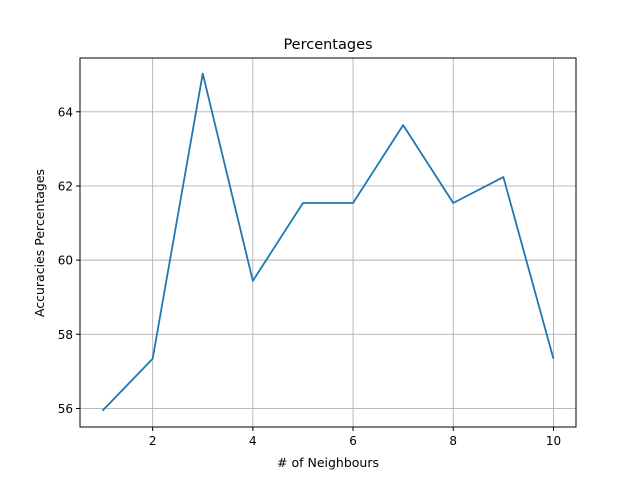 This screenshot has height=484, width=640. I want to click on x-tick-label: 2, so click(153, 441).